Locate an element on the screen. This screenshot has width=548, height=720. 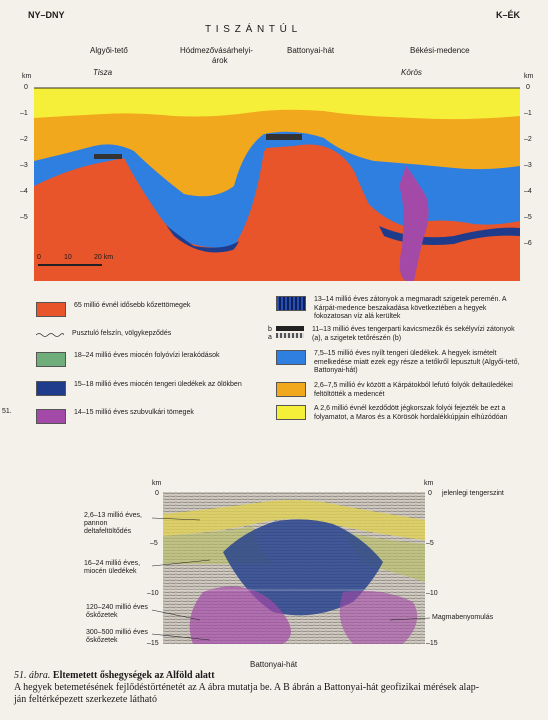
b-tick-right-0: 0 is located at coordinates (430, 493).